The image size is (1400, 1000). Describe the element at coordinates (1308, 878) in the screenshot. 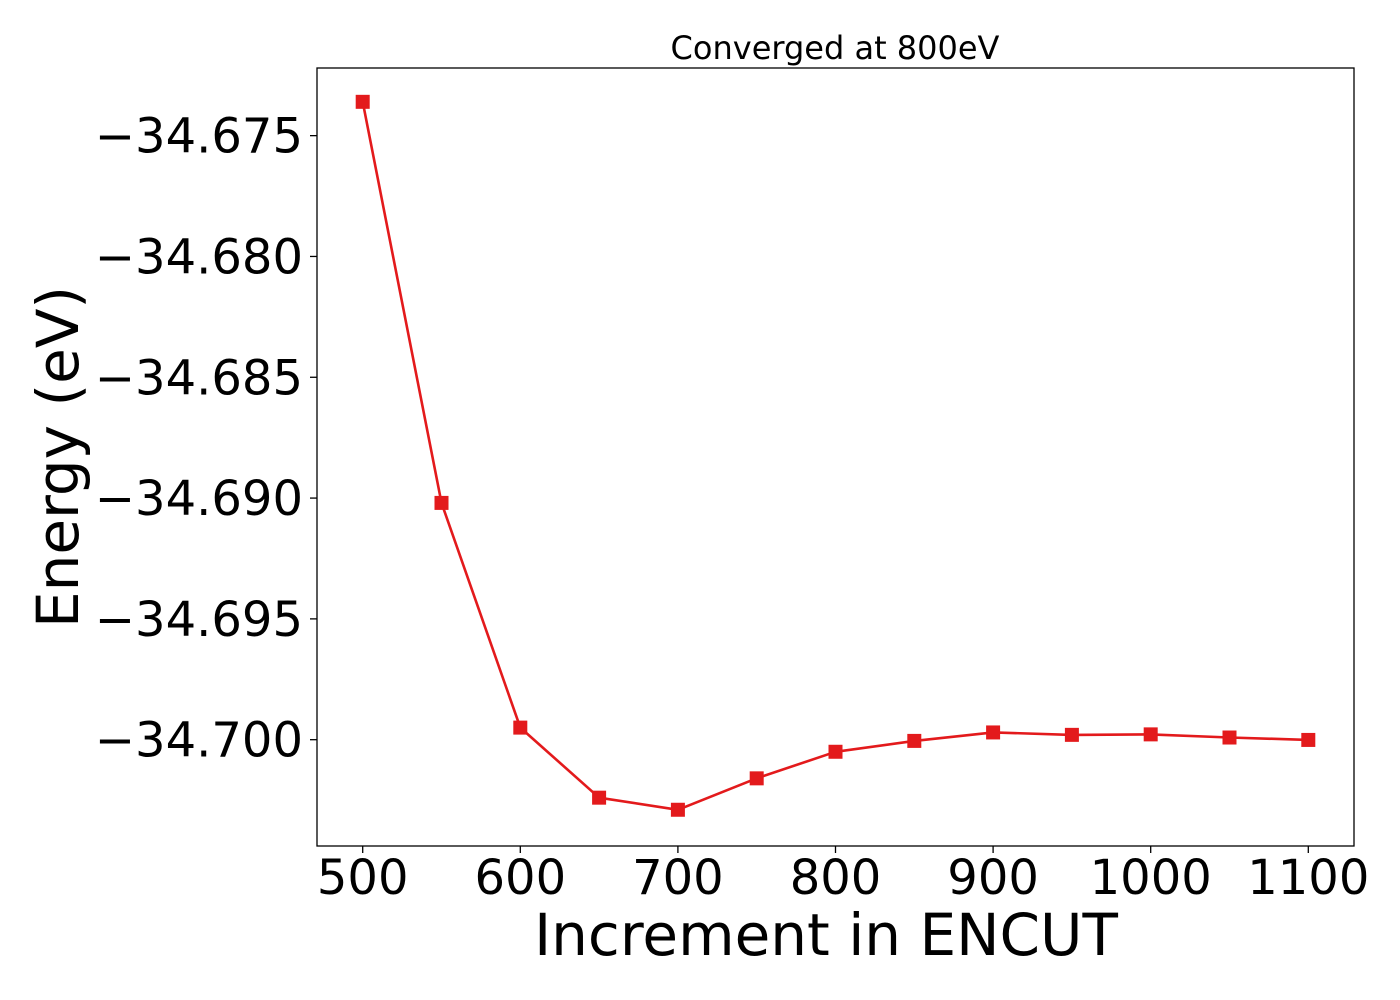

I see `x-tick-label: 1100` at that location.